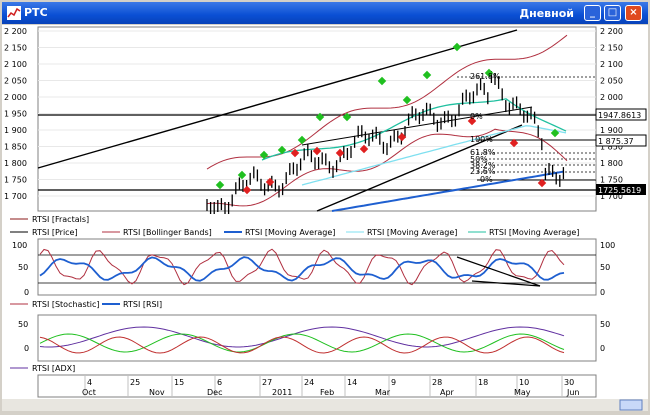  I want to click on plus-di-line, so click(302, 343).